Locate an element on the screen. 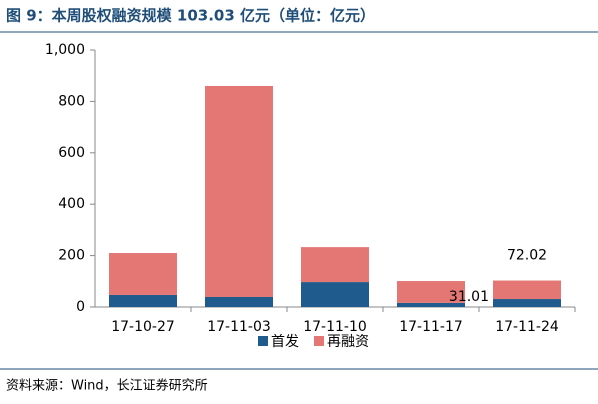  data-label: 31.01 is located at coordinates (469, 297).